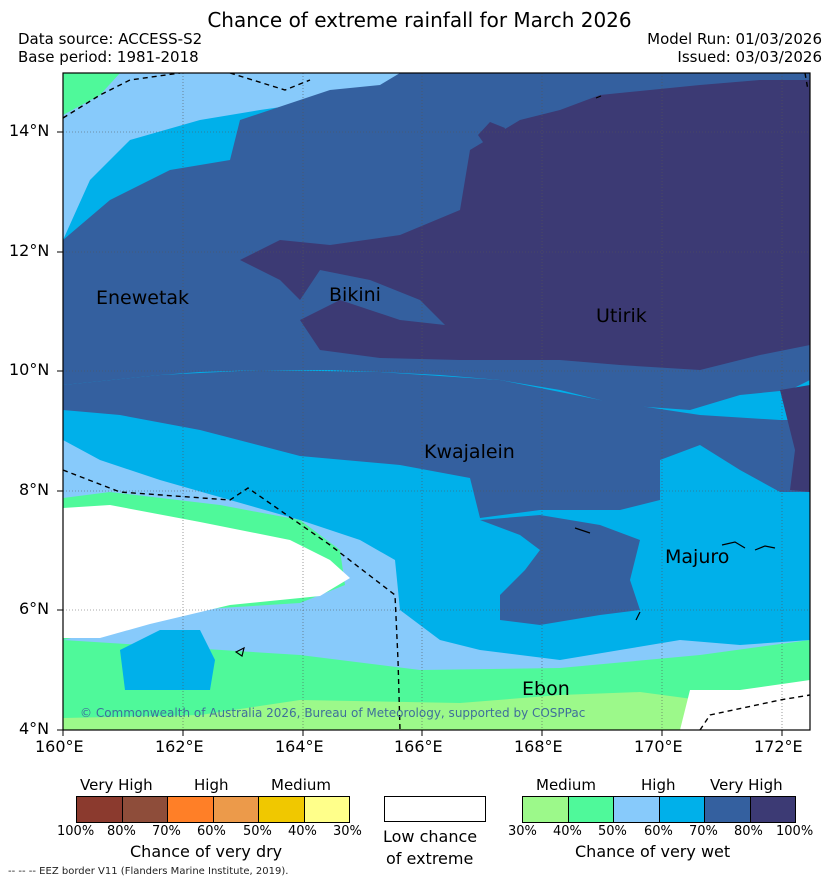 The image size is (839, 885). What do you see at coordinates (418, 746) in the screenshot?
I see `lon-tick-166e: 166°E` at bounding box center [418, 746].